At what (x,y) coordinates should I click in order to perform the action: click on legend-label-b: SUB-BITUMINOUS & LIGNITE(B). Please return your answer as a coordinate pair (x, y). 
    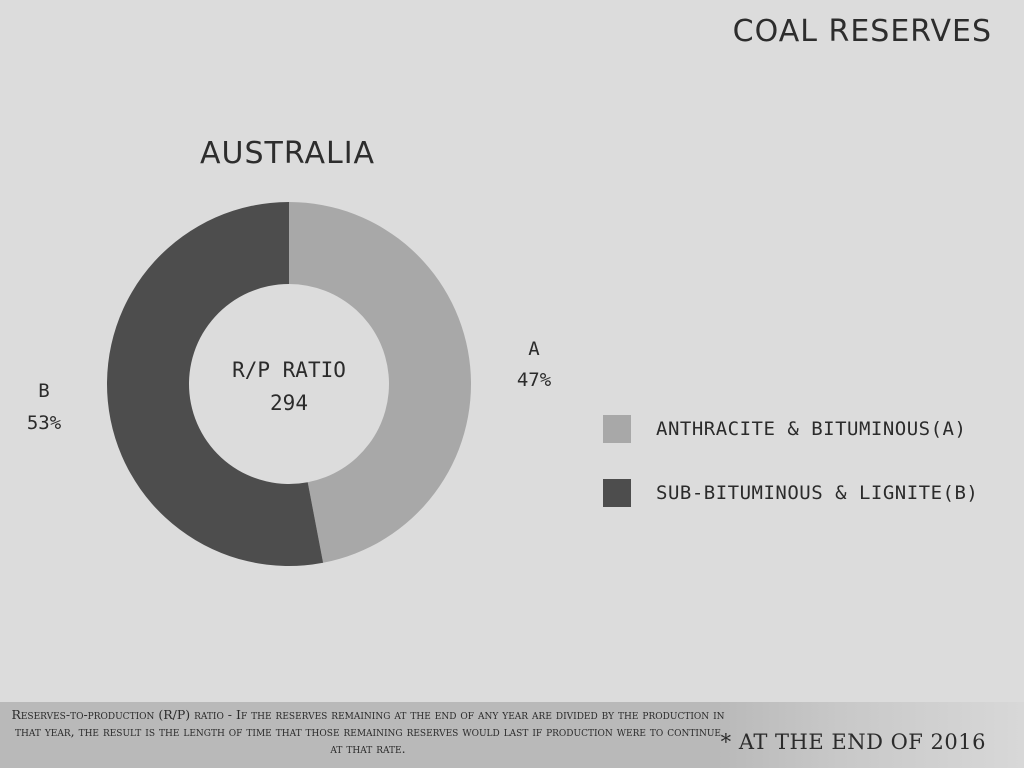
    Looking at the image, I should click on (817, 493).